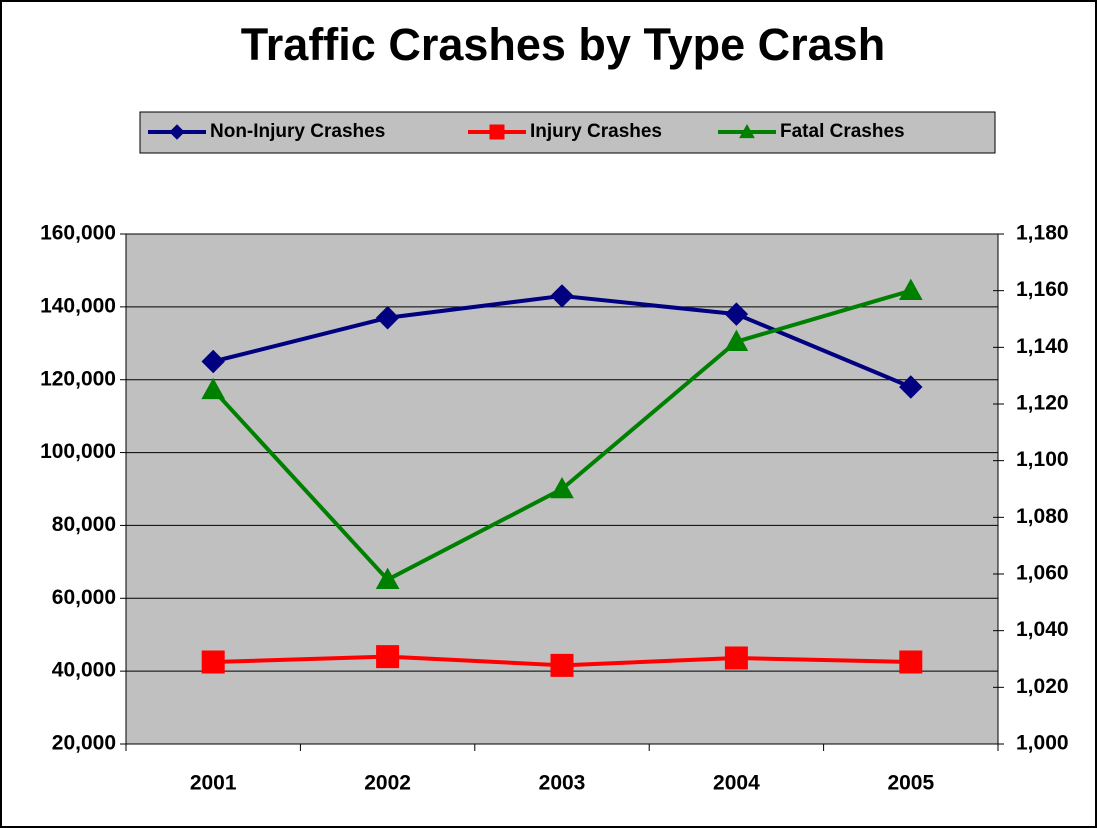  What do you see at coordinates (84, 670) in the screenshot?
I see `y-tick-label: 40,000` at bounding box center [84, 670].